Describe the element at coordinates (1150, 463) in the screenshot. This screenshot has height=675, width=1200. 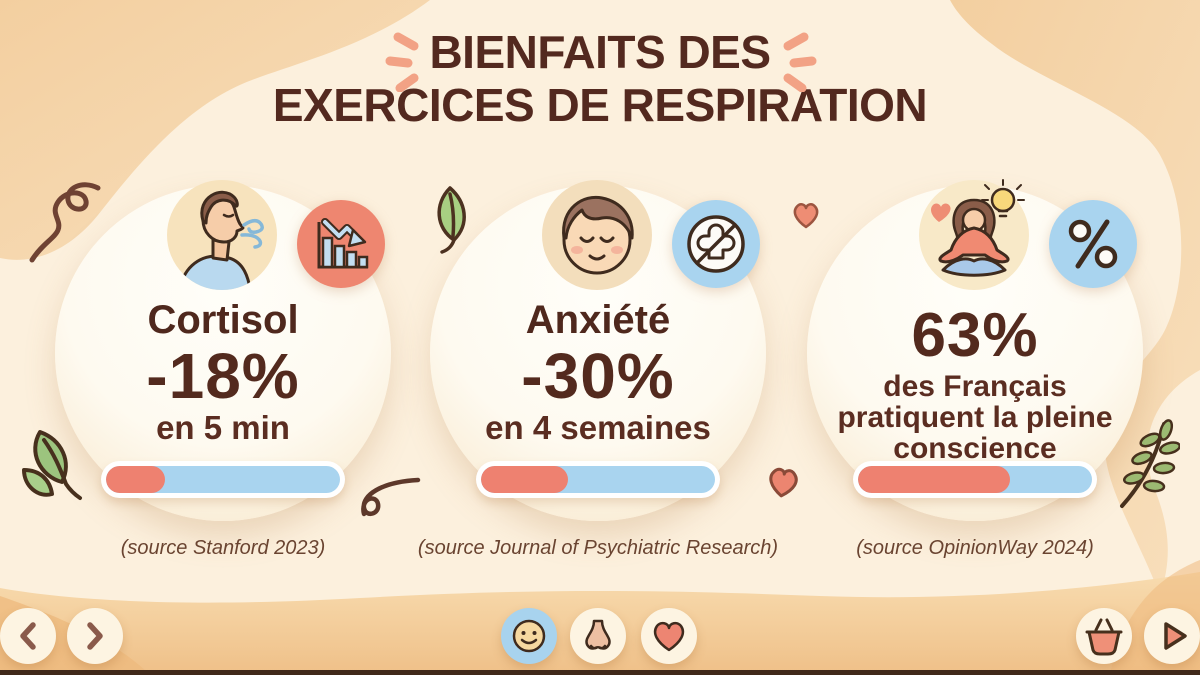
I see `olive-sprig-icon` at that location.